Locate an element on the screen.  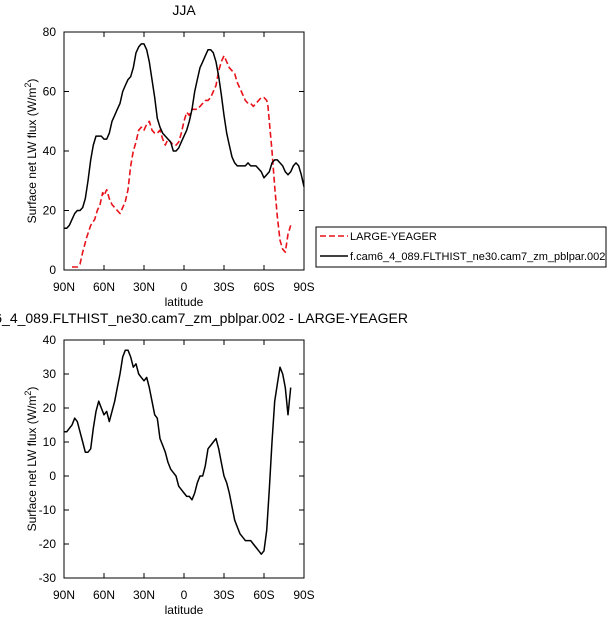
y-tick-label: 10 is located at coordinates (50, 442).